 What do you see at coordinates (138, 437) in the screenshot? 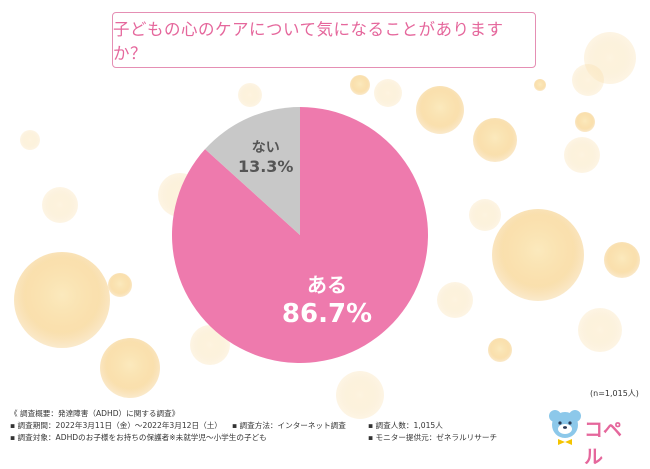
I see `survey-target: ▪ 調査対象：ADHDのお子様をお持ちの保護者※未就学児〜小学生の子ども` at bounding box center [138, 437].